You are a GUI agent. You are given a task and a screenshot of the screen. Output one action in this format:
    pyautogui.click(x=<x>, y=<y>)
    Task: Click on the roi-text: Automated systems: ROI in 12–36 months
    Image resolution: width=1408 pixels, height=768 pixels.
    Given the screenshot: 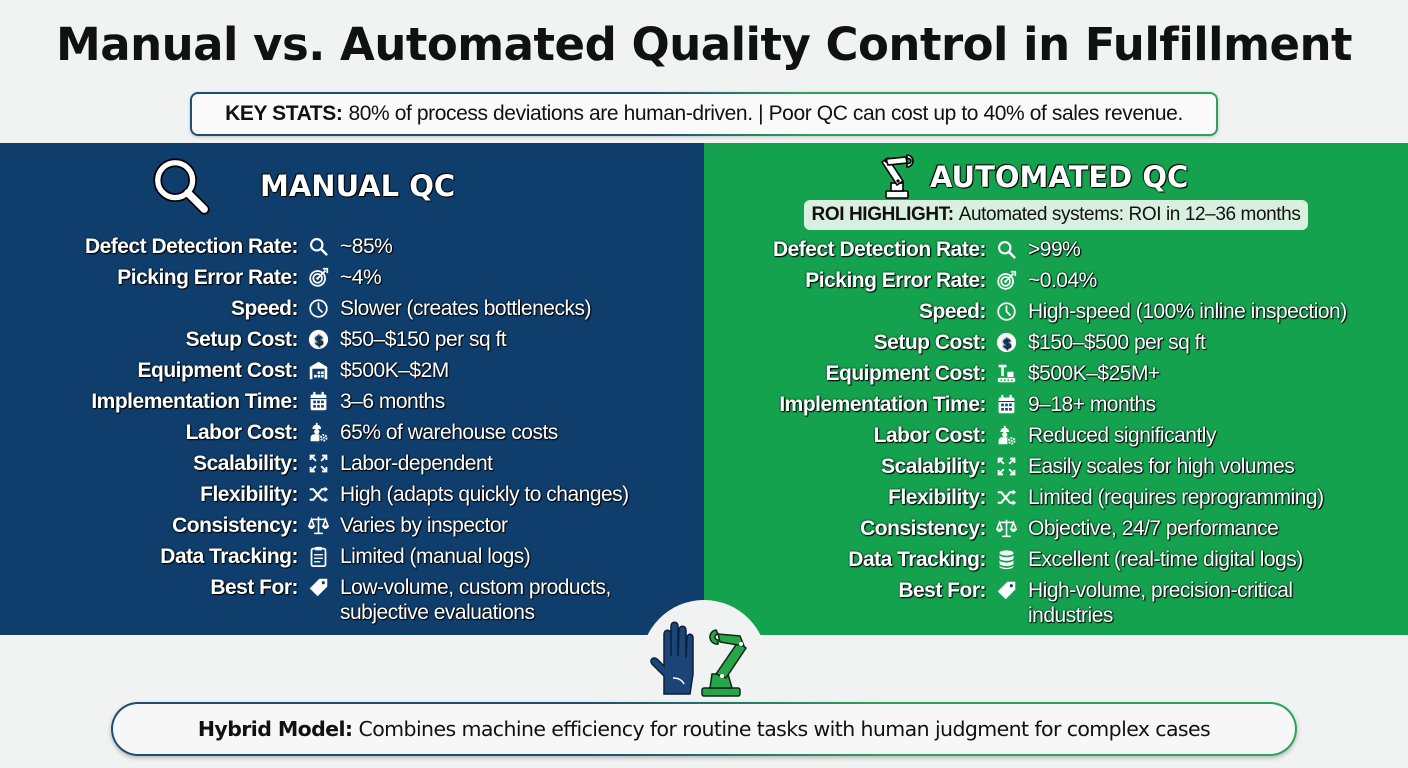 What is the action you would take?
    pyautogui.click(x=1129, y=214)
    